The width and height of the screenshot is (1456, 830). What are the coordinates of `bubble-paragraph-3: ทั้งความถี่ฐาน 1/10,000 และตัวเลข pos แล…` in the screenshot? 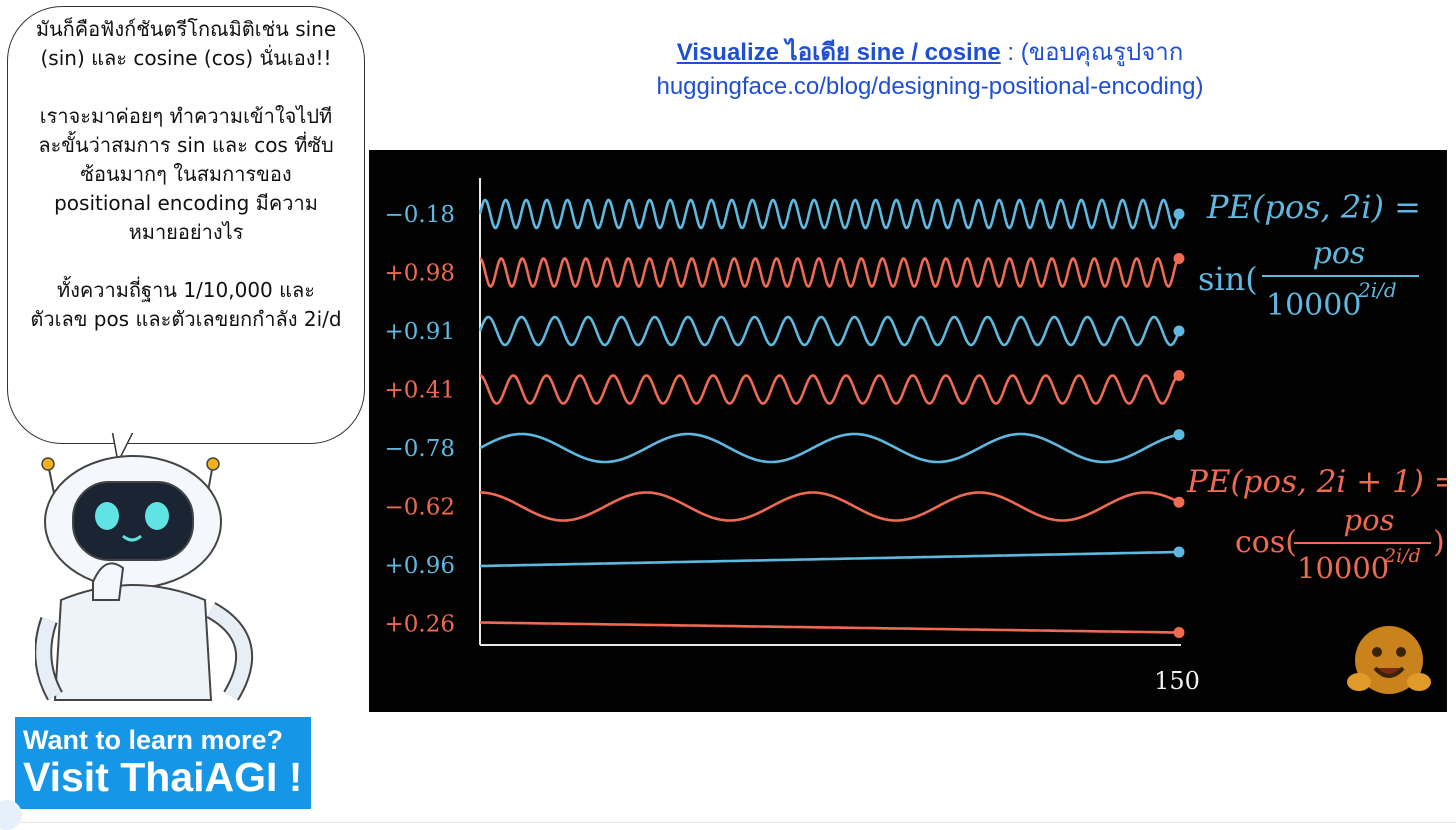 It's located at (186, 304).